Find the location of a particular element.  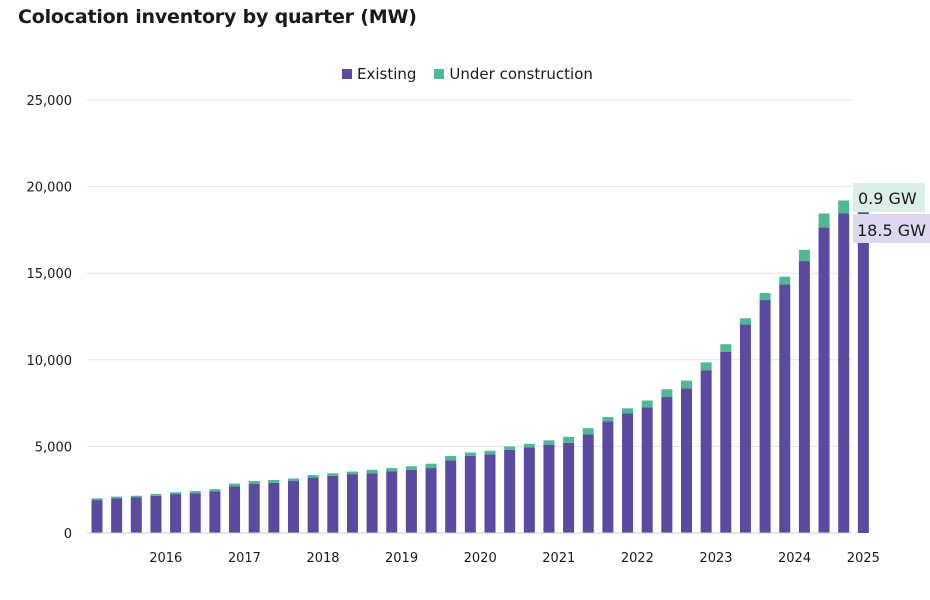

x-tick-label: 2017 is located at coordinates (244, 558).